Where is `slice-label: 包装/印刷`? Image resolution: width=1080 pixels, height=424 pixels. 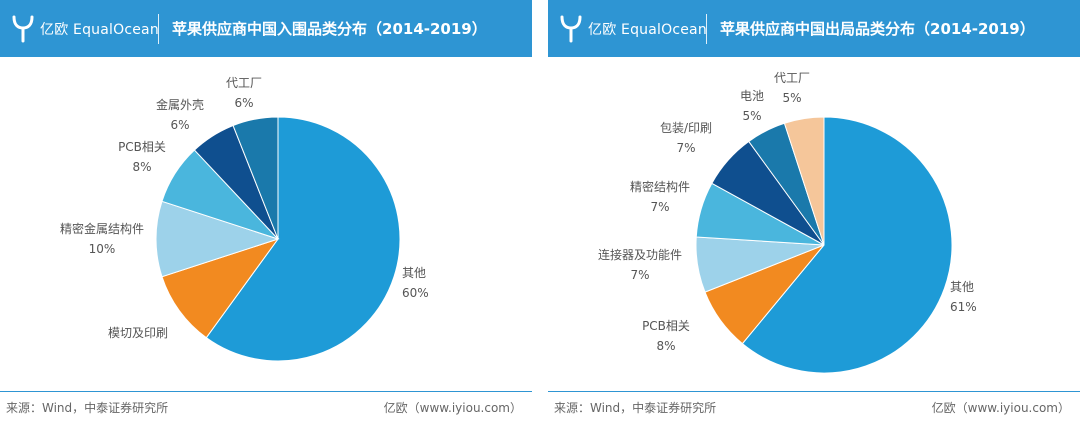
slice-label: 包装/印刷 is located at coordinates (686, 128).